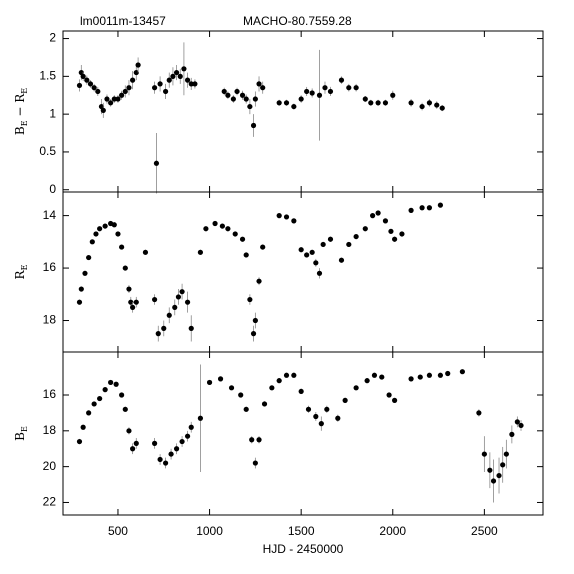 The image size is (574, 574). I want to click on y-tick-label: 1.5, so click(47, 76).